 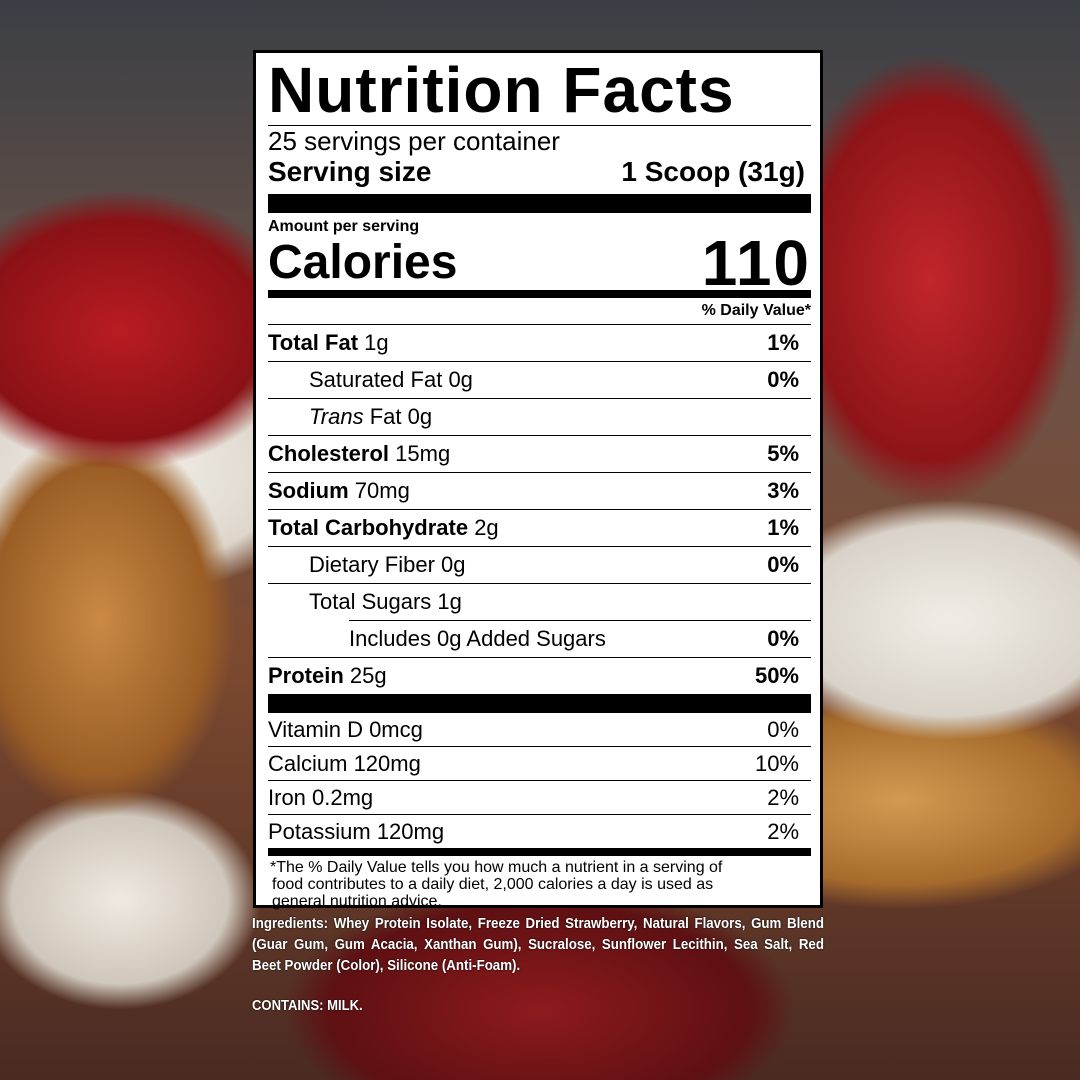 What do you see at coordinates (501, 90) in the screenshot?
I see `label-title: Nutrition Facts` at bounding box center [501, 90].